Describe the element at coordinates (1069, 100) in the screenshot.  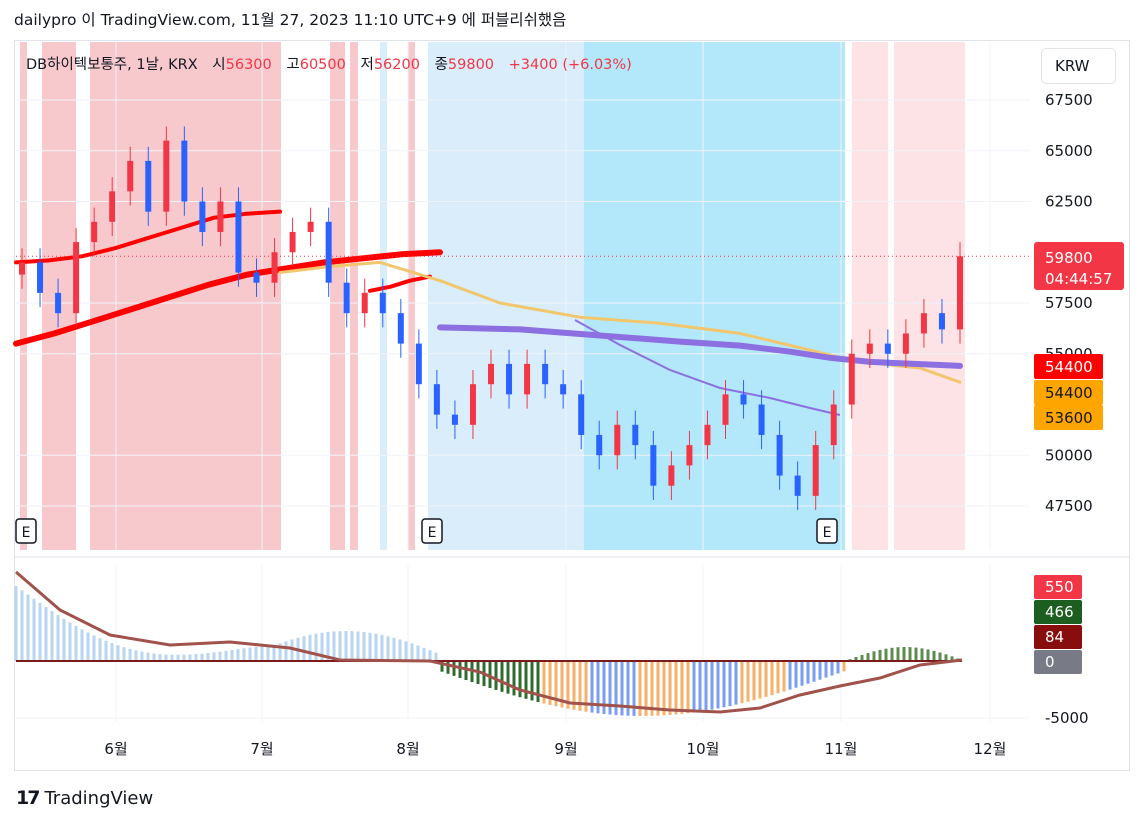
I see `y-tick-label: 67500` at that location.